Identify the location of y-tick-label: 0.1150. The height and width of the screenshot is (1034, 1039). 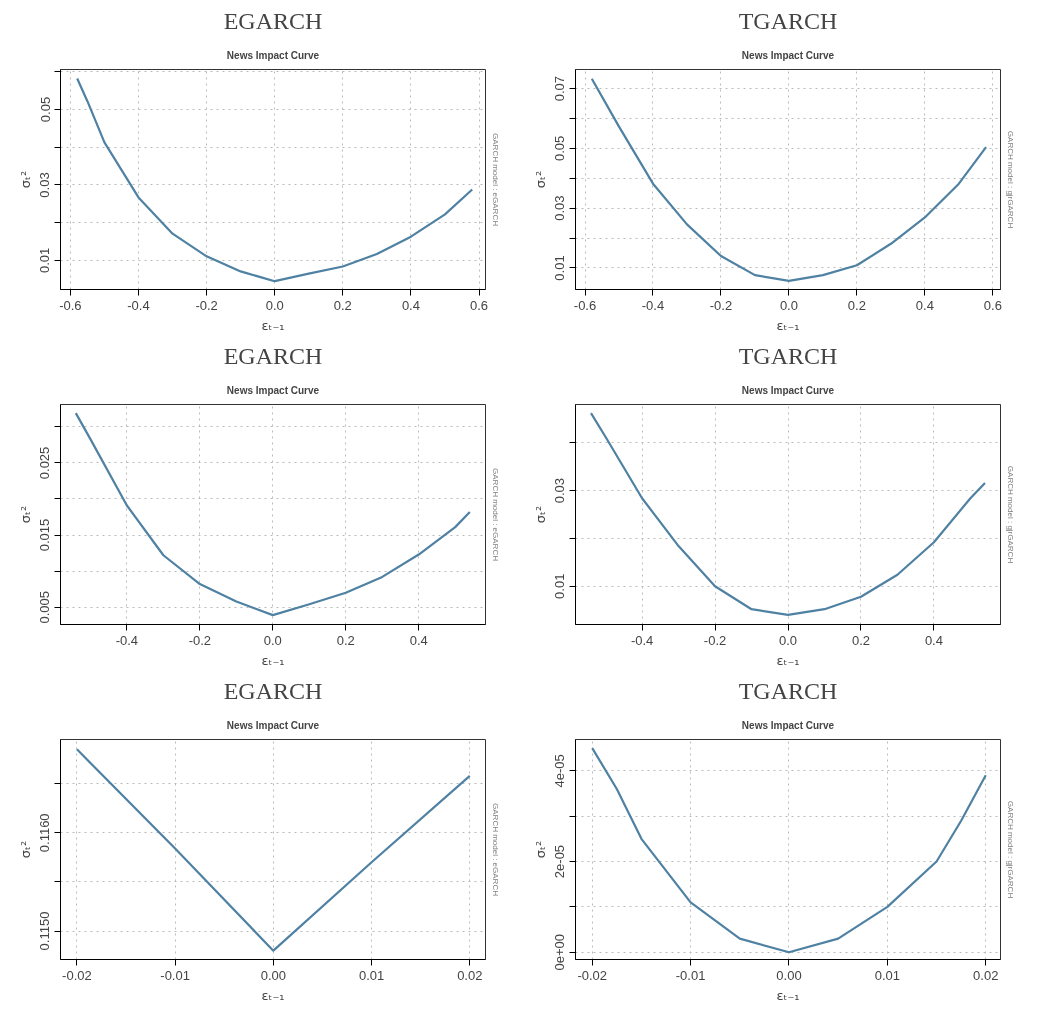
(45, 931).